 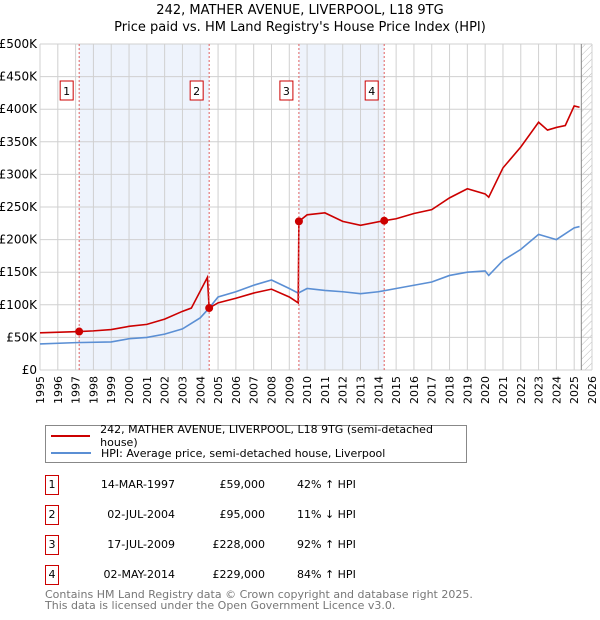 I want to click on x-tick-label: 1996, so click(x=58, y=390).